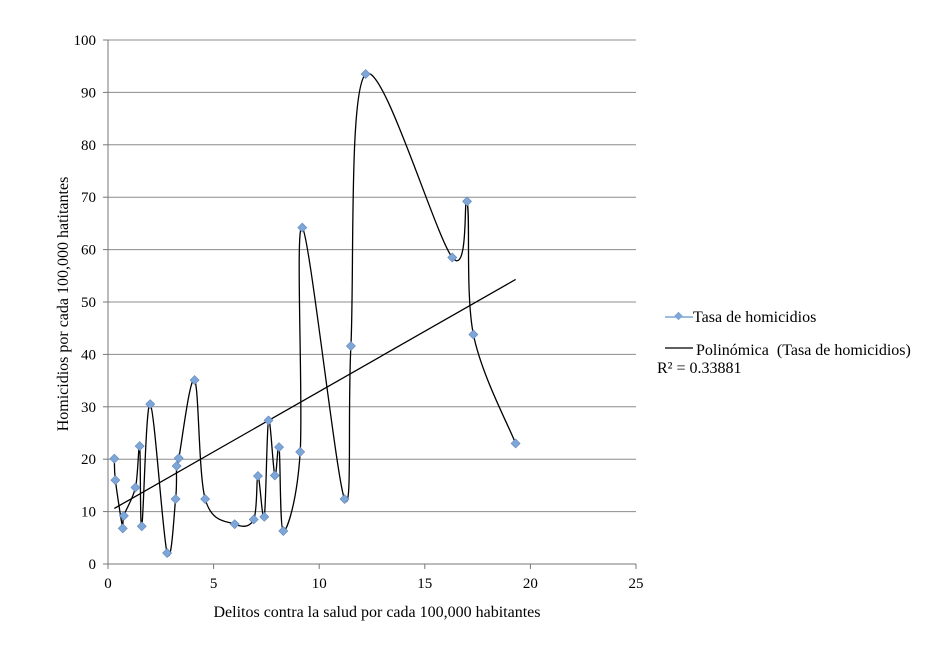 The image size is (939, 649). What do you see at coordinates (88, 513) in the screenshot?
I see `y-tick-label: 10` at bounding box center [88, 513].